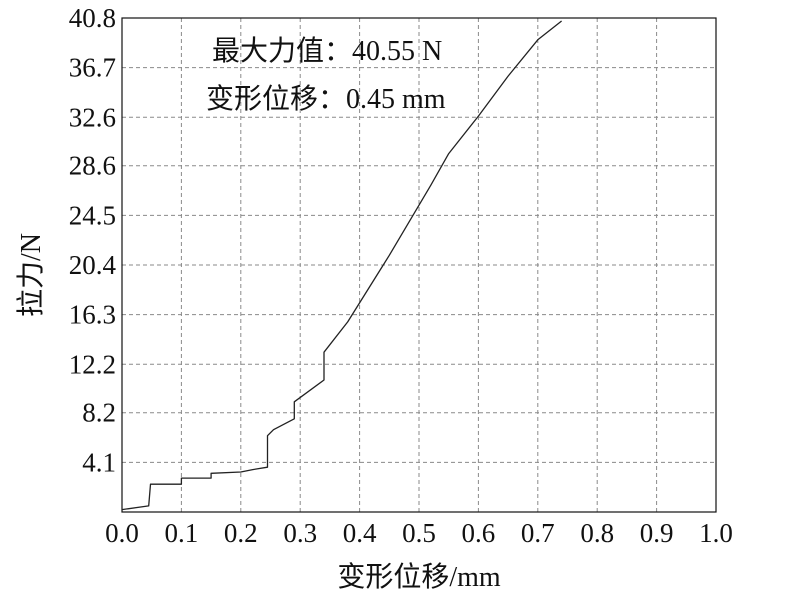 Image resolution: width=785 pixels, height=604 pixels. I want to click on y-tick-label: 8.2, so click(99, 413).